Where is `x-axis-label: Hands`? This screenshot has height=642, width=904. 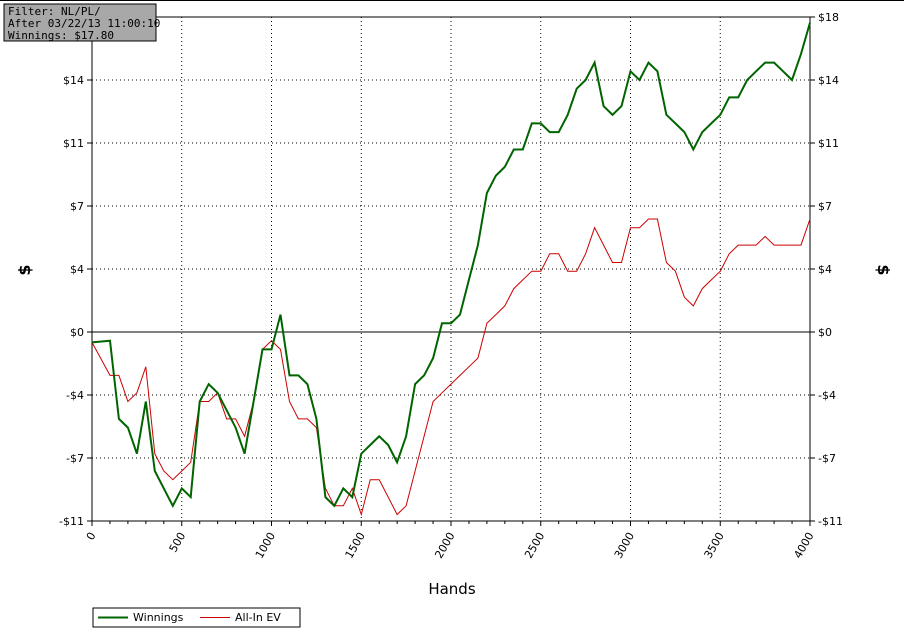 x-axis-label: Hands is located at coordinates (451, 589).